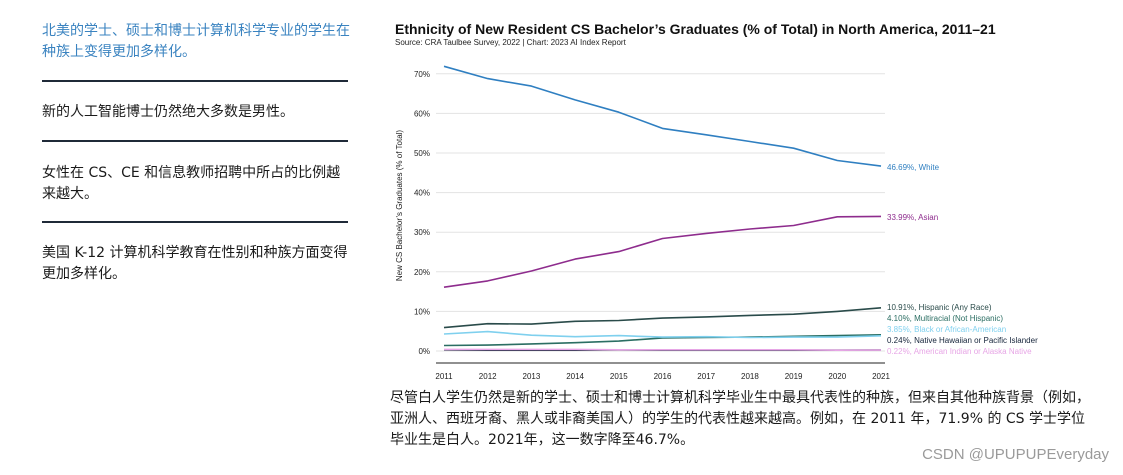 This screenshot has width=1123, height=475. Describe the element at coordinates (424, 351) in the screenshot. I see `y-tick-label: 0%` at that location.